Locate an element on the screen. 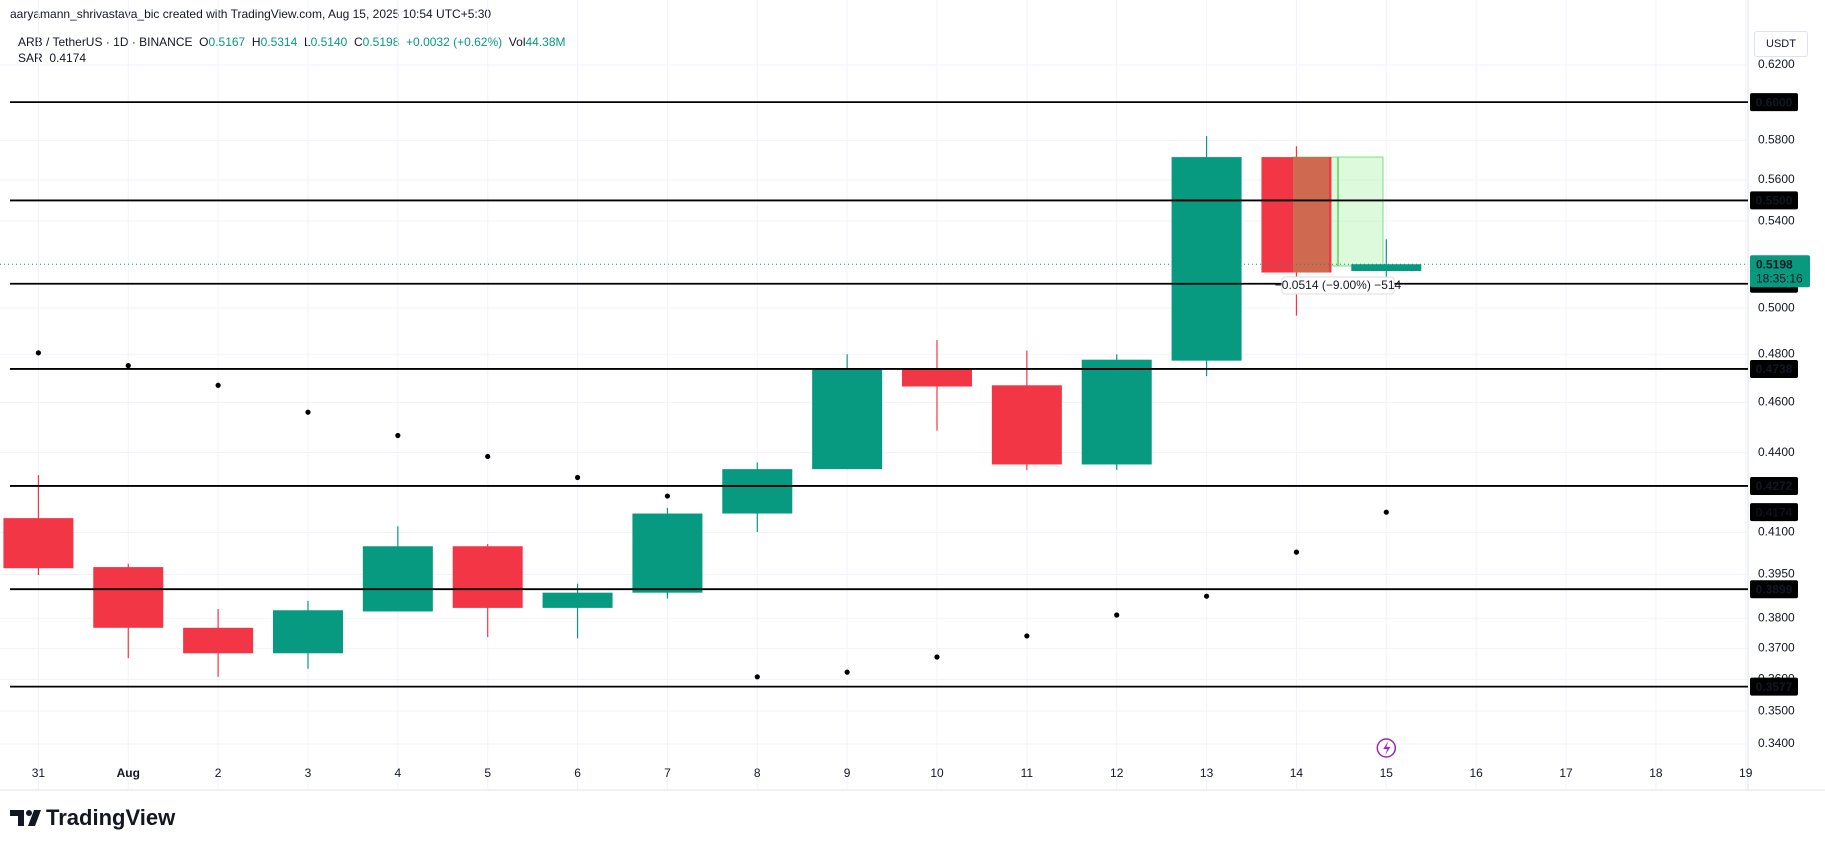 The height and width of the screenshot is (849, 1825). y-tick-label: 0.3950 is located at coordinates (1776, 574).